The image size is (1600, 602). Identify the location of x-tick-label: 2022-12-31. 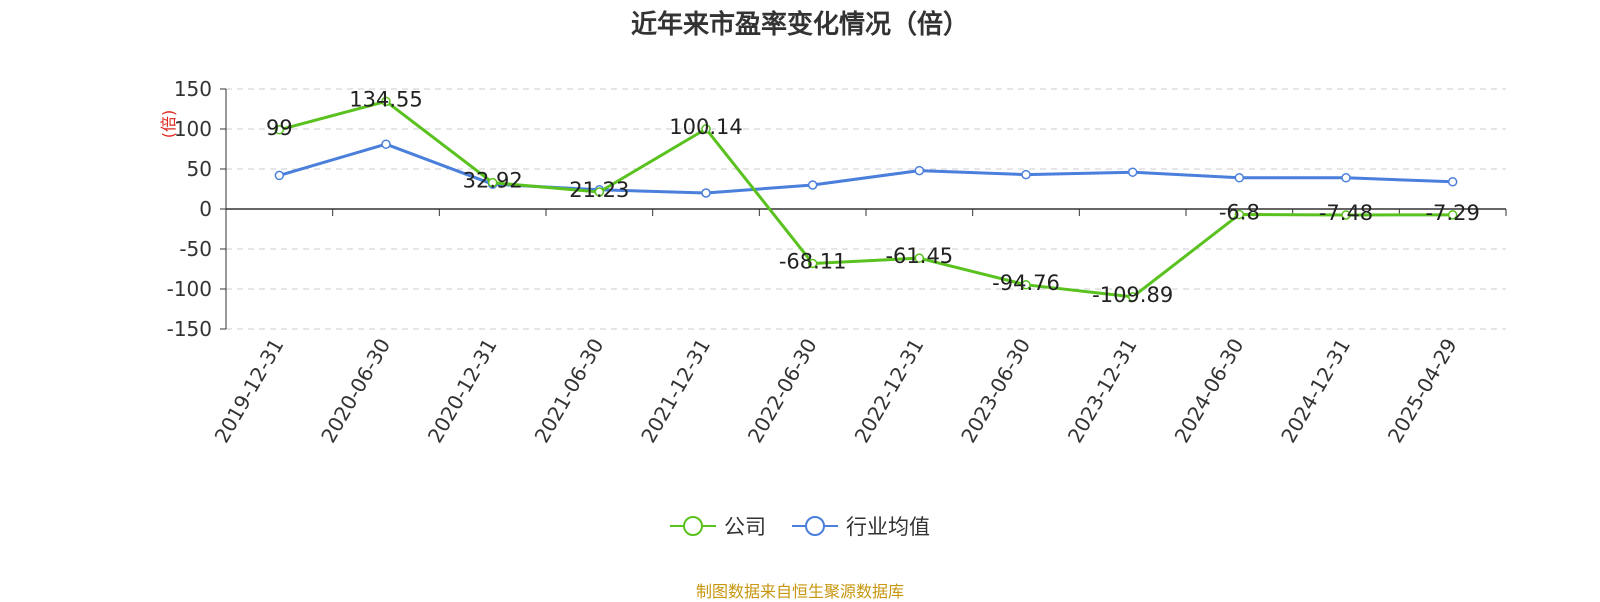
(889, 390).